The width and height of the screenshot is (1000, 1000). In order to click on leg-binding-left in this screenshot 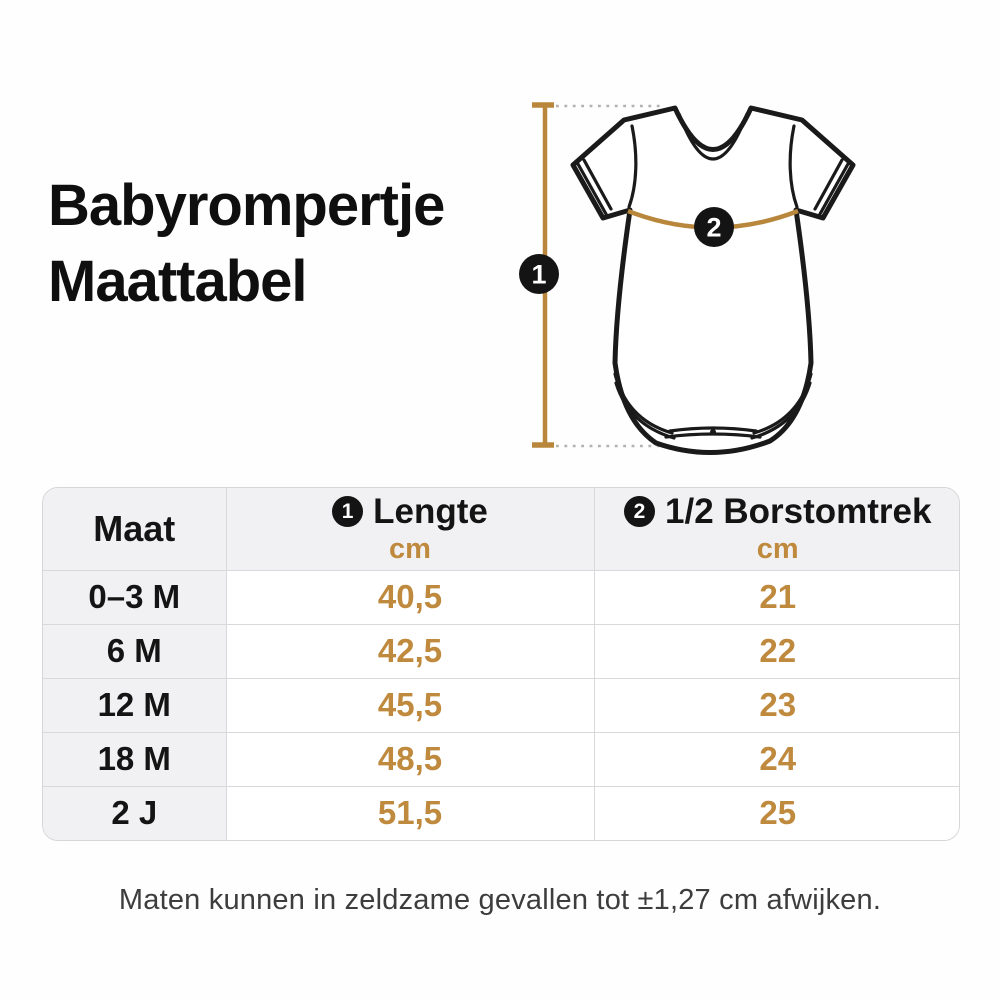, I will do `click(644, 406)`.